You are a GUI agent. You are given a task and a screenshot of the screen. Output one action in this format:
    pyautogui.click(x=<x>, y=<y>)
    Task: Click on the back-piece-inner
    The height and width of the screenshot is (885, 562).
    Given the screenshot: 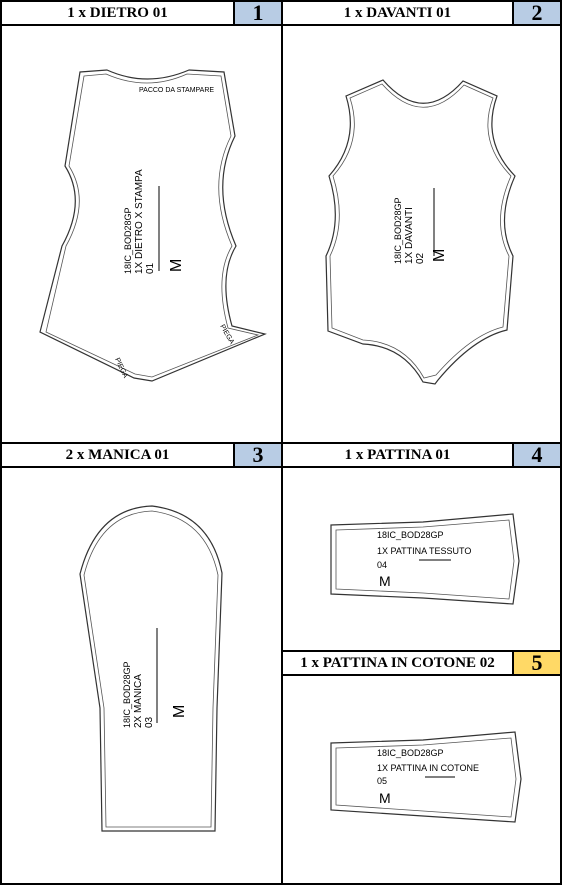 What is the action you would take?
    pyautogui.click(x=152, y=225)
    